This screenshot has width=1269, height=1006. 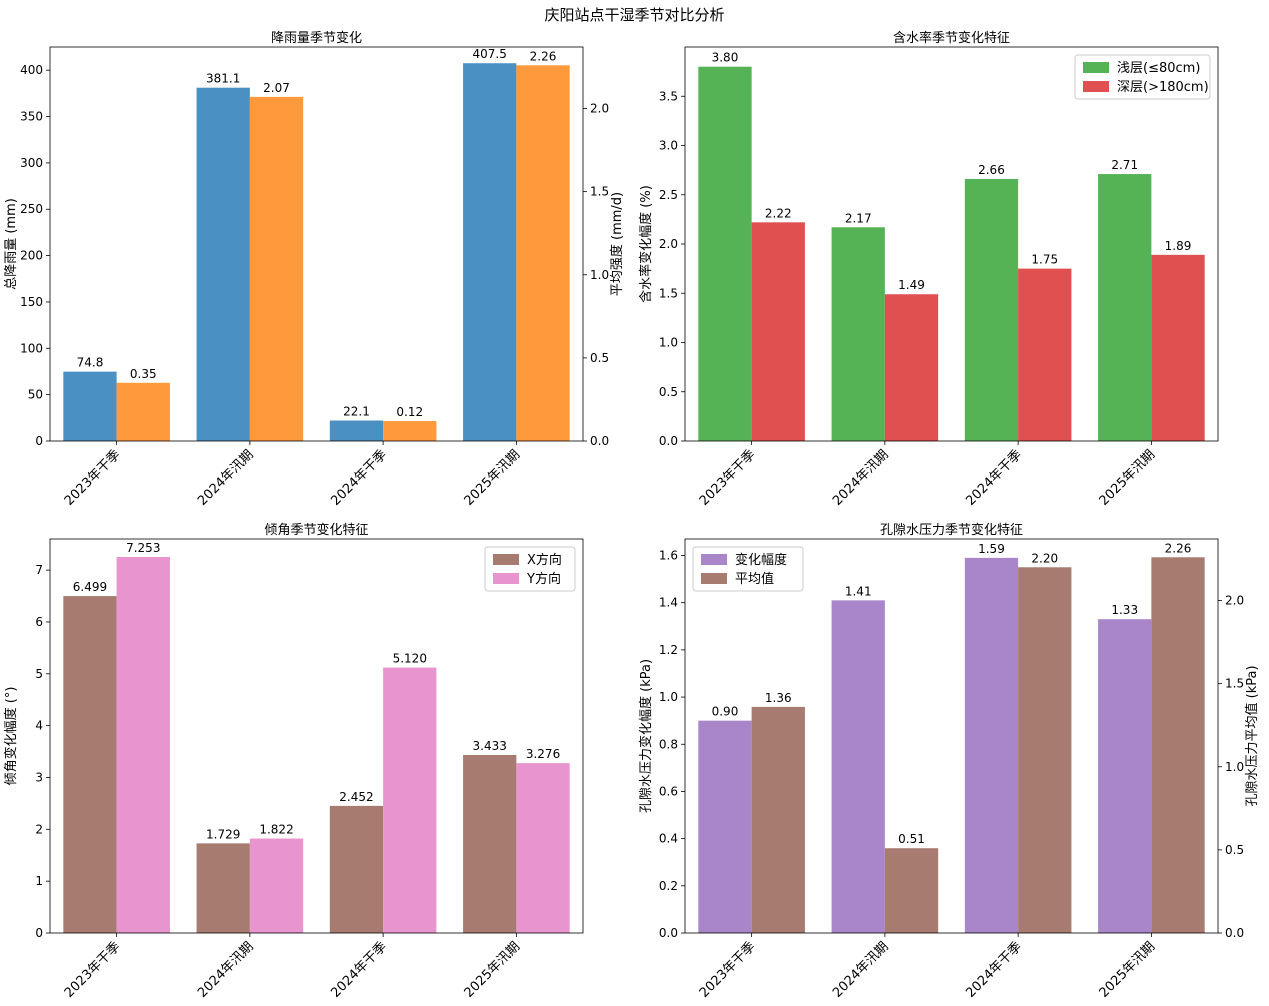 I want to click on moisture-legend-label-0: 浅层(≤80cm), so click(x=1158, y=68).